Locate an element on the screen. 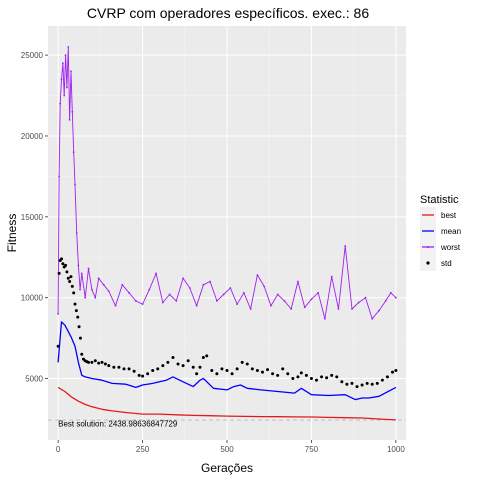  series-line-best is located at coordinates (226, 403).